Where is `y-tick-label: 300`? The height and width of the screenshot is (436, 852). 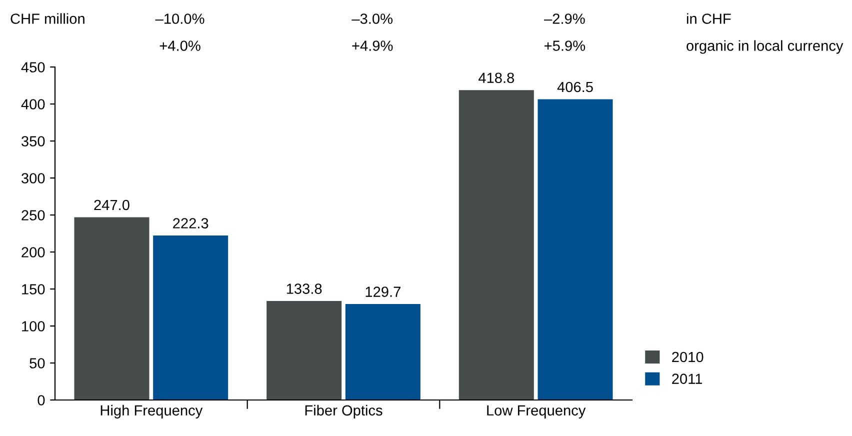 y-tick-label: 300 is located at coordinates (33, 178).